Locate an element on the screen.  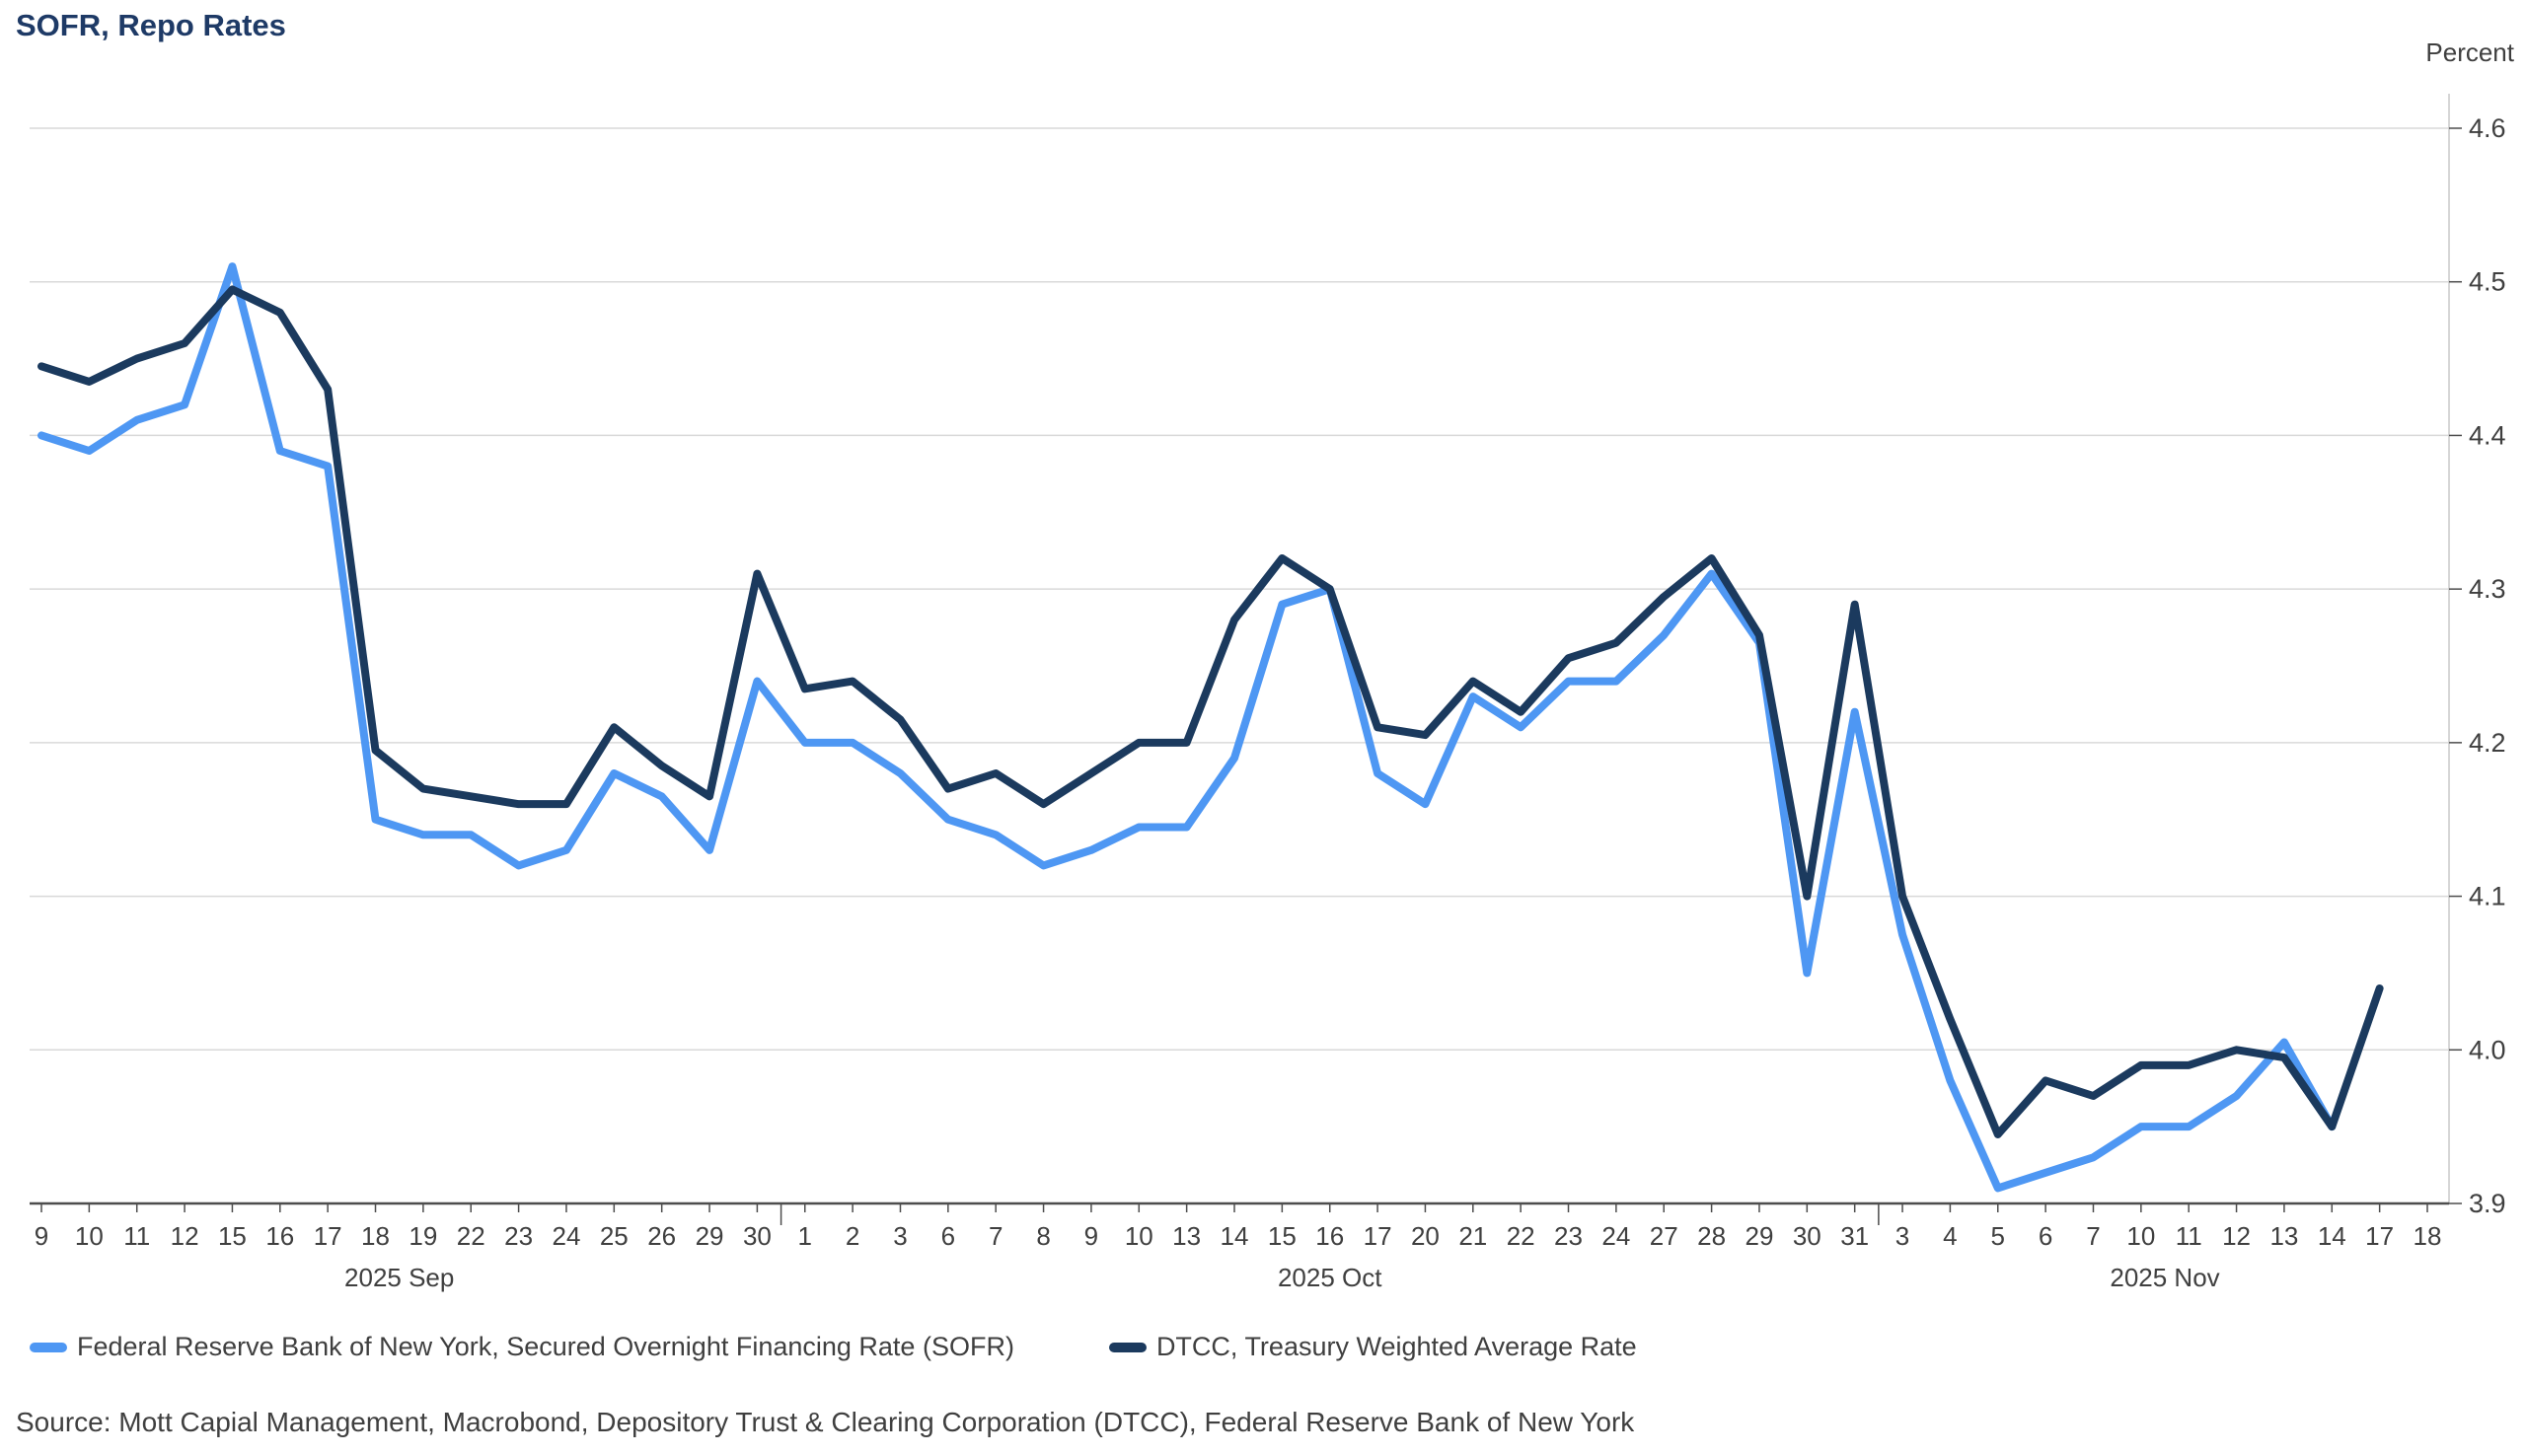
x-tick-label: 20 is located at coordinates (1425, 1236).